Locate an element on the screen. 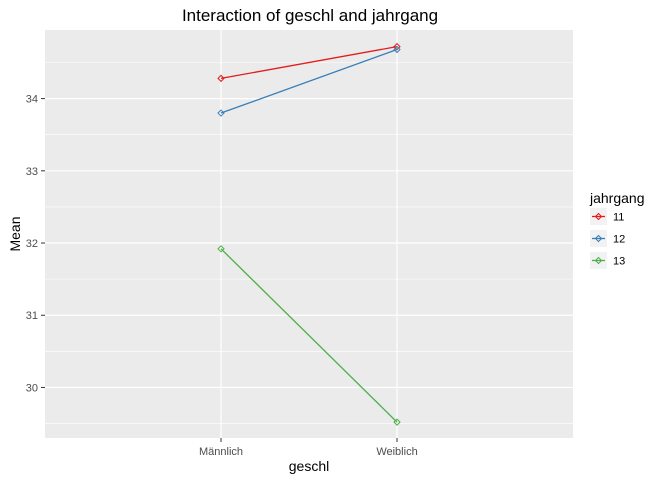 The width and height of the screenshot is (672, 480). chart-title: Interaction of geschl and jahrgang is located at coordinates (310, 15).